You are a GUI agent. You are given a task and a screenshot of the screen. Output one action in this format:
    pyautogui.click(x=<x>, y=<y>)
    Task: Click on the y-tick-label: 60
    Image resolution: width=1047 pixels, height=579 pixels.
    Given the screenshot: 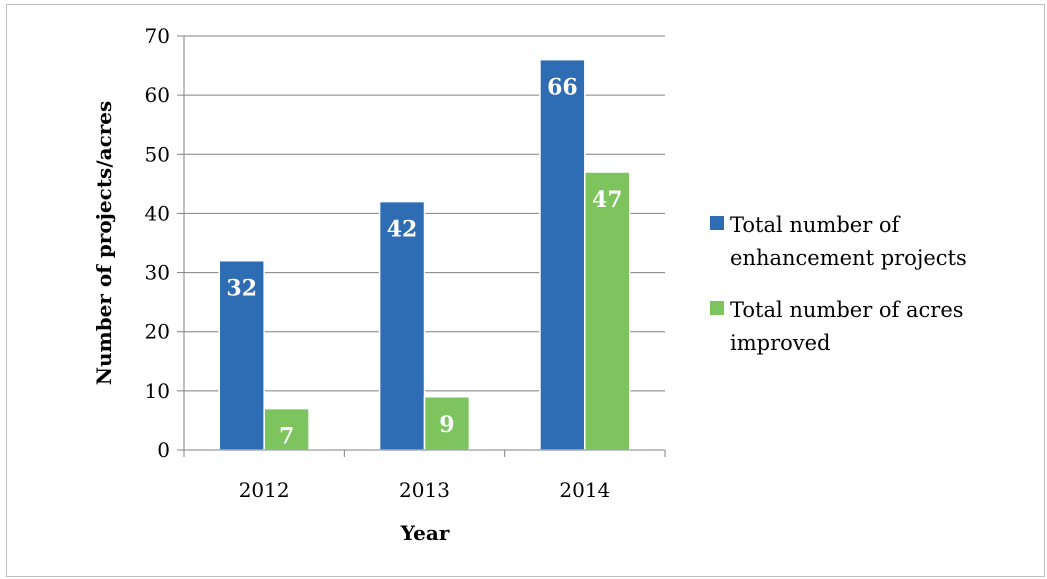 What is the action you would take?
    pyautogui.click(x=157, y=95)
    